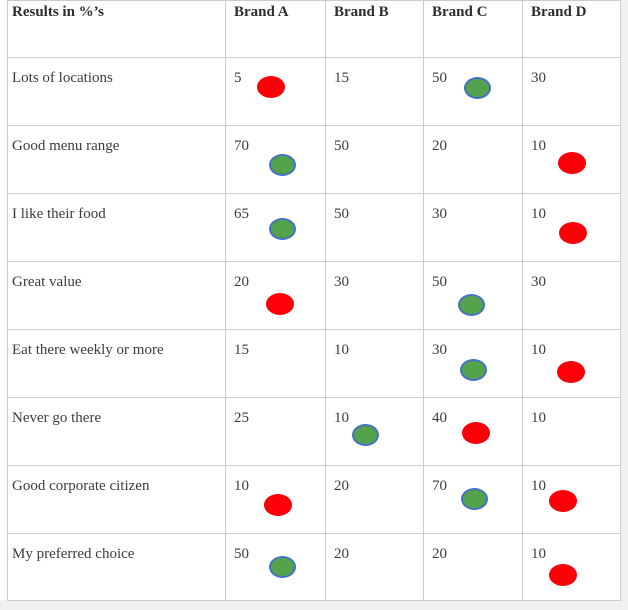 This screenshot has width=628, height=610. Describe the element at coordinates (241, 214) in the screenshot. I see `cell-value: 65` at that location.